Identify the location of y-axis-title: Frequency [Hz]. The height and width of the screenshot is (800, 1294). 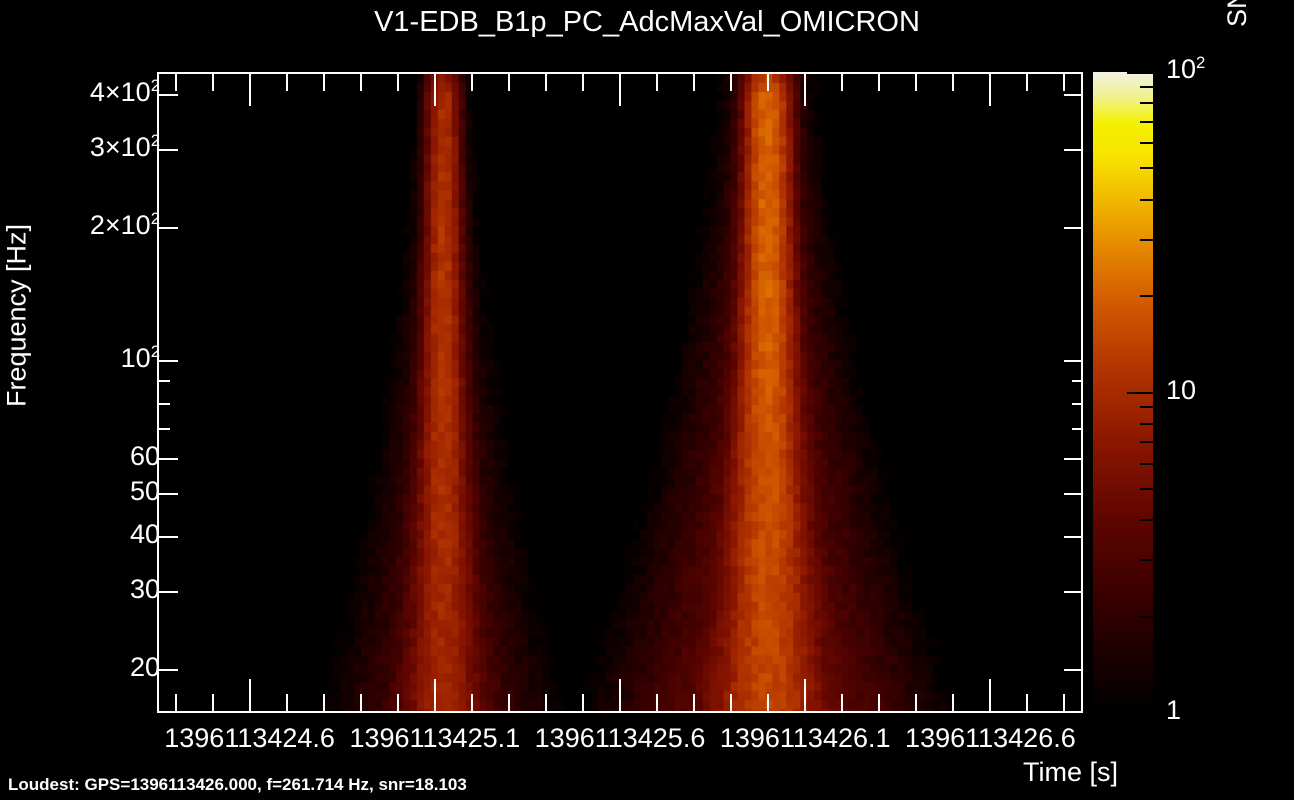
(16, 315).